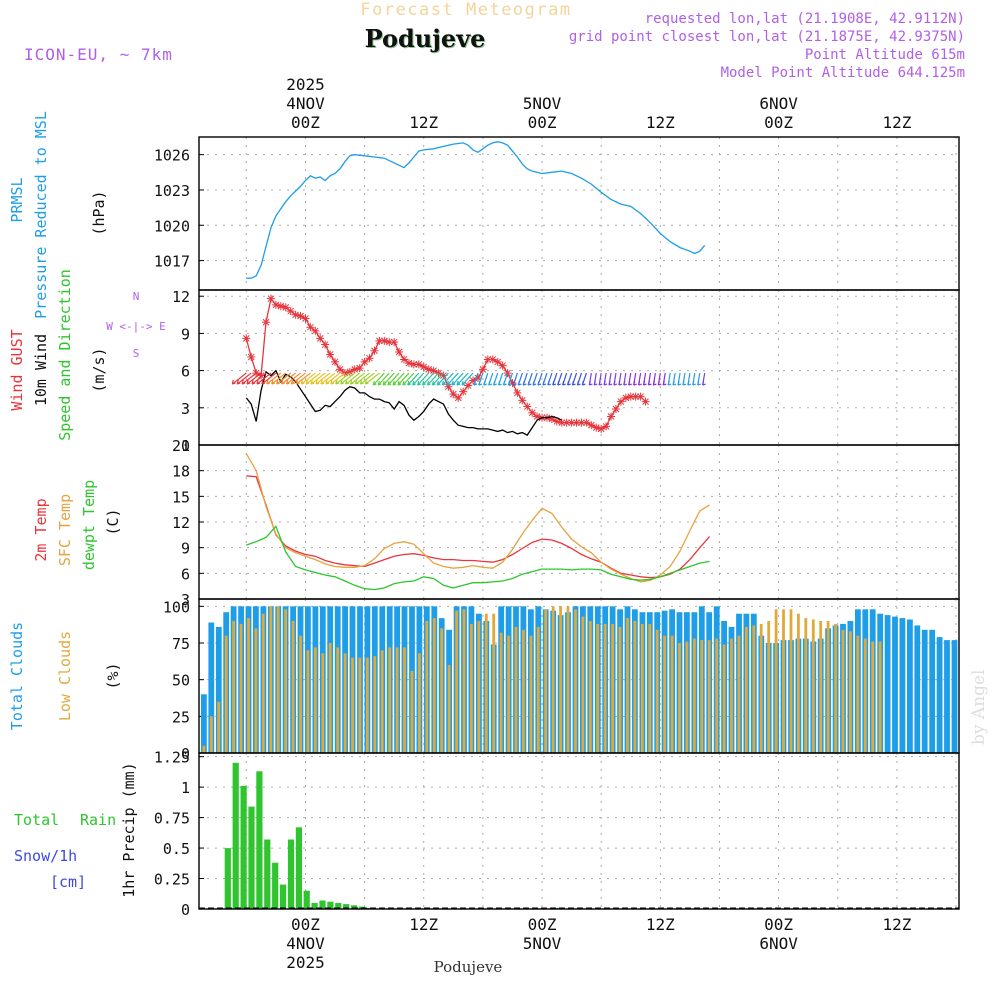  I want to click on temp-2m-label: 2m Temp, so click(41, 529).